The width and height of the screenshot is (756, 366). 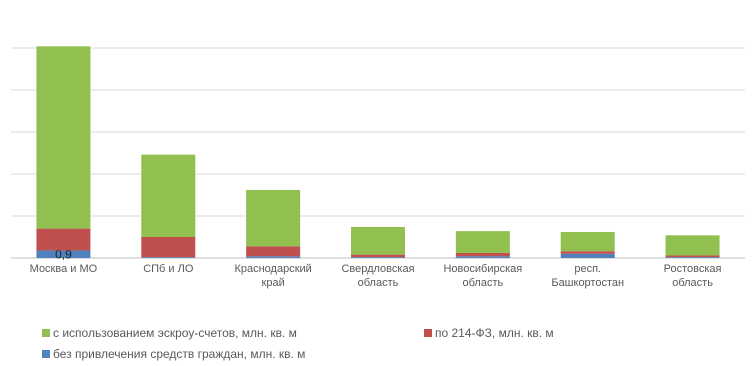 What do you see at coordinates (168, 269) in the screenshot?
I see `x-tick-label: СПб и ЛО` at bounding box center [168, 269].